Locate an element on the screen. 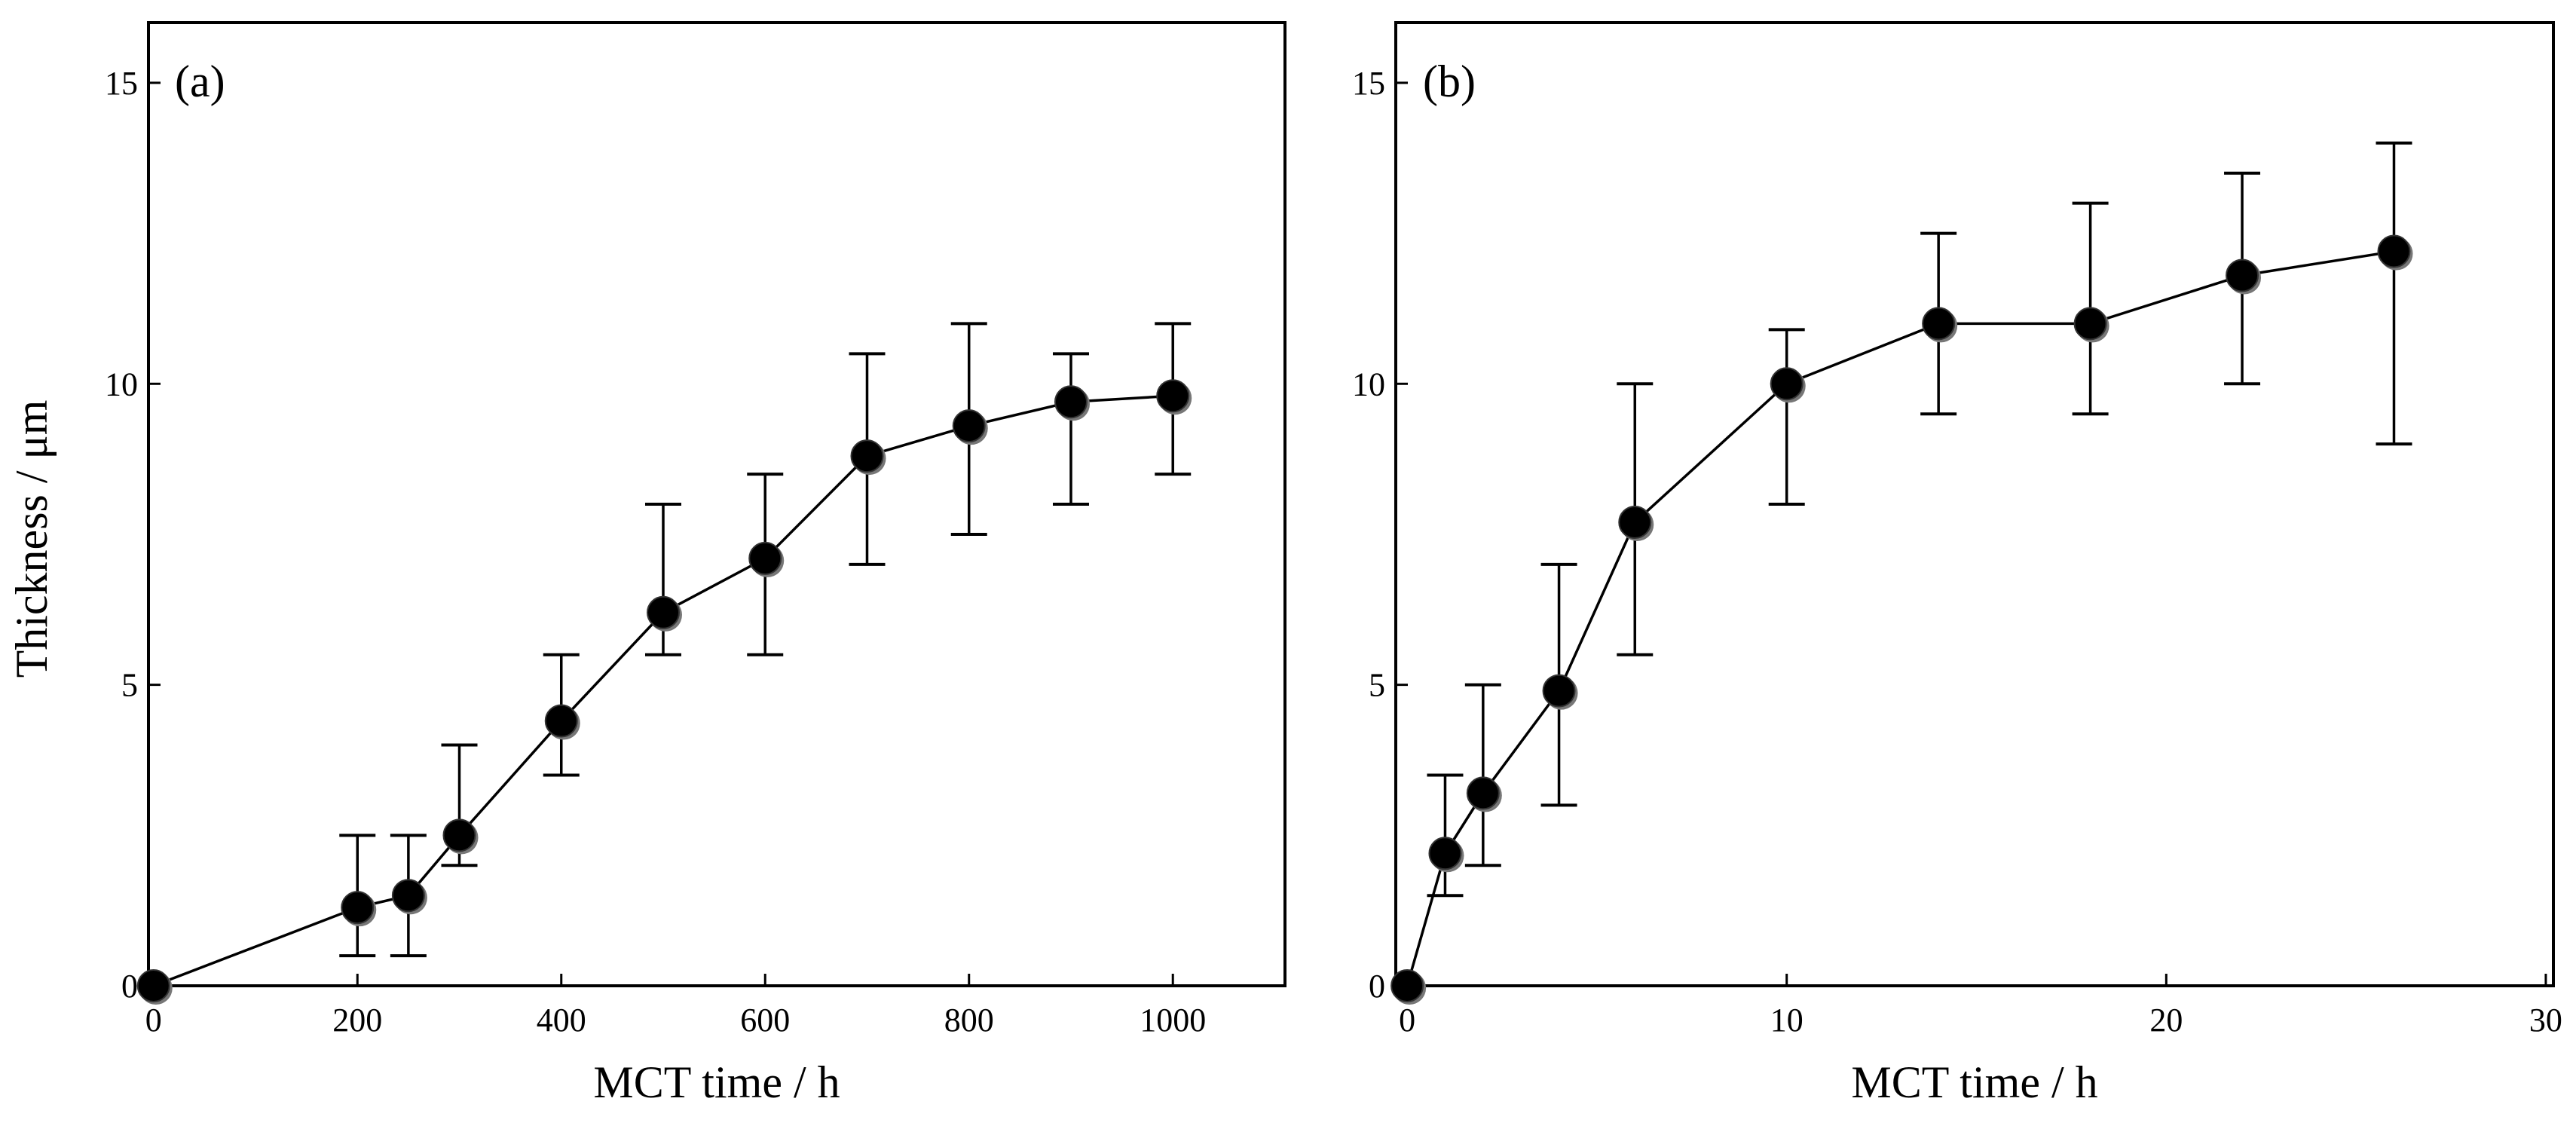 This screenshot has height=1132, width=2576. x-tick-label: 600 is located at coordinates (765, 1021).